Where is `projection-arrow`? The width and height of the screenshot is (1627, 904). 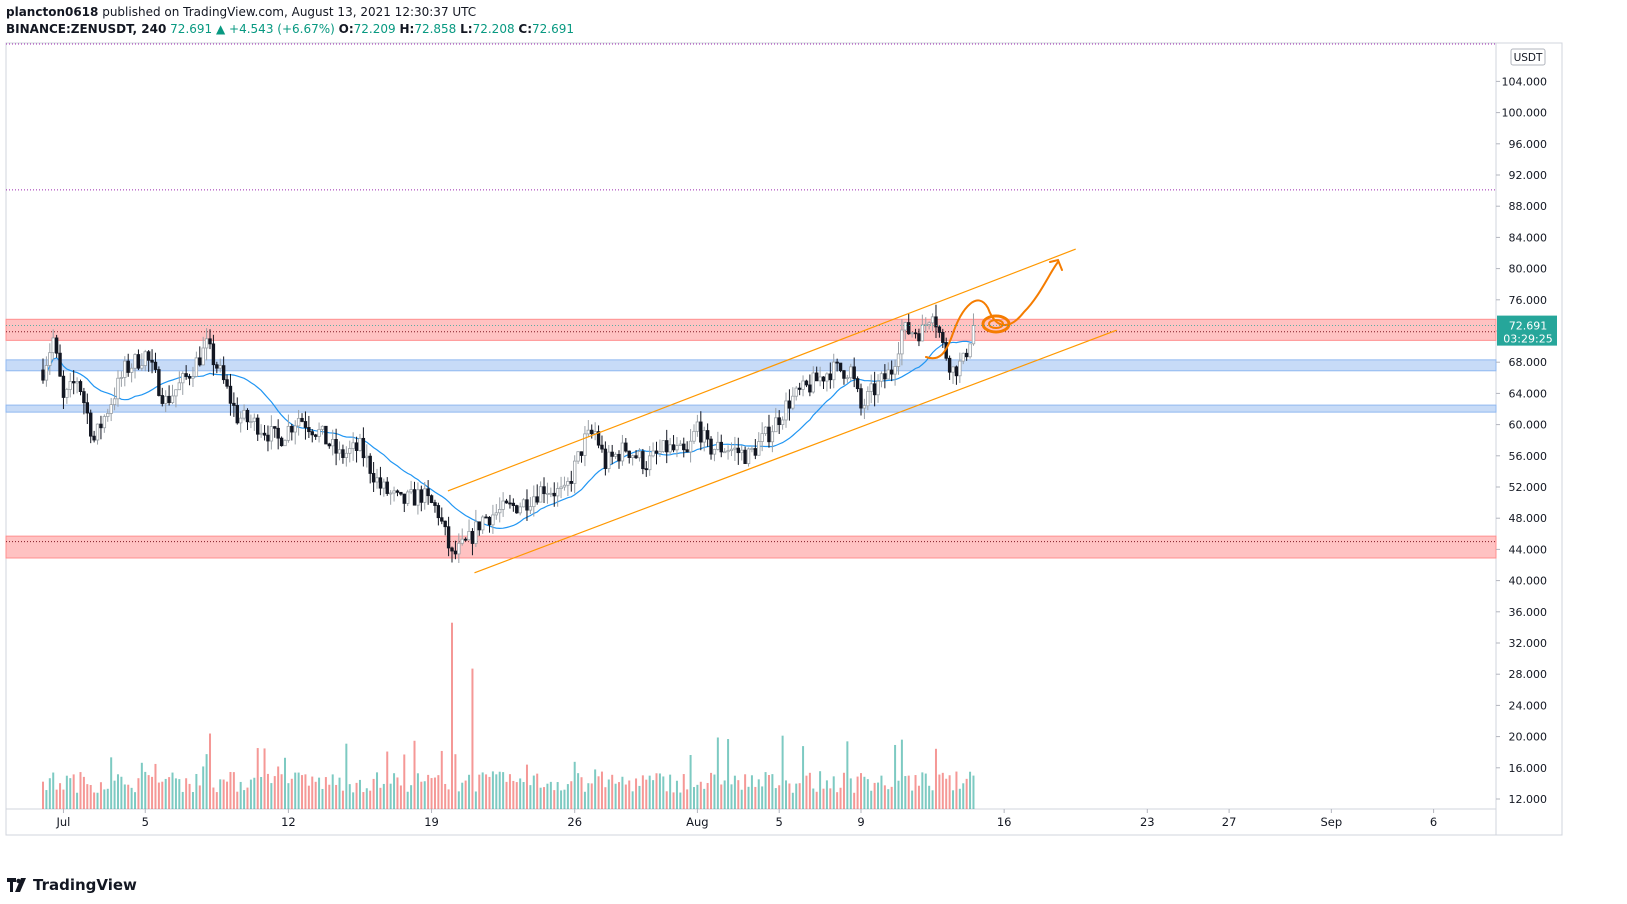 projection-arrow is located at coordinates (994, 309).